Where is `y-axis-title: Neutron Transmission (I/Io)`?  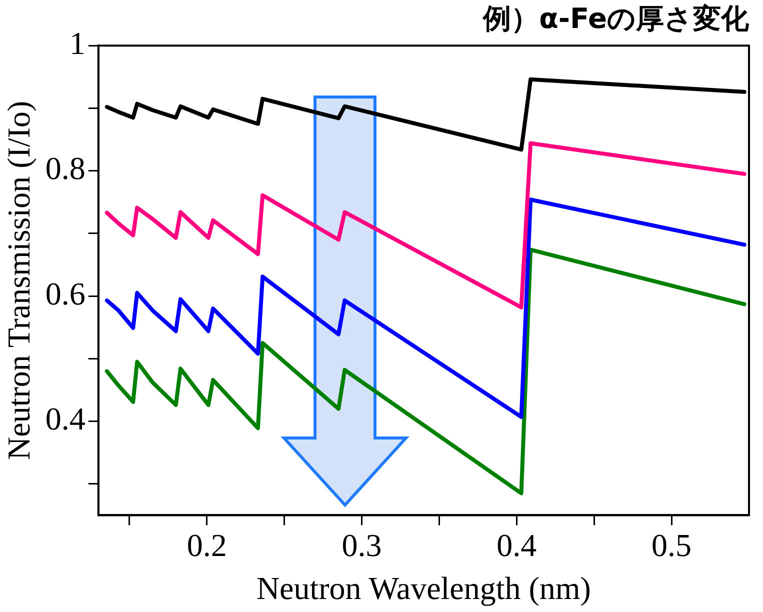
y-axis-title: Neutron Transmission (I/Io) is located at coordinates (18, 280).